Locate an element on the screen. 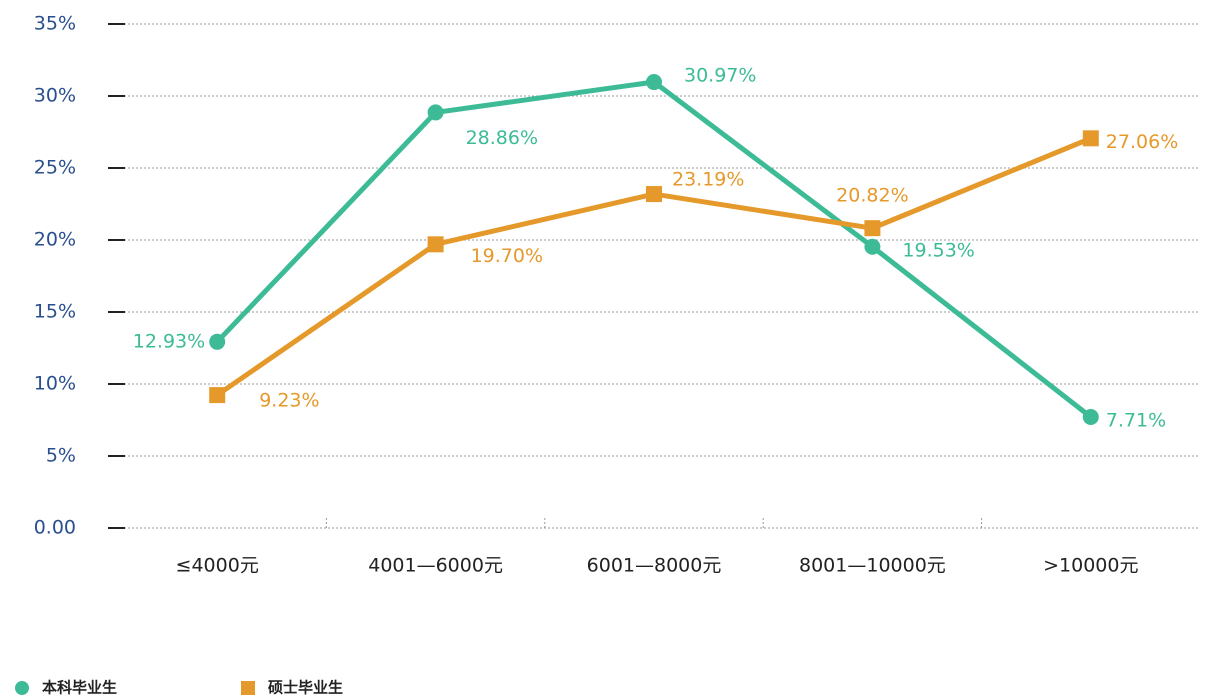 This screenshot has height=695, width=1211. data-label: 7.71% is located at coordinates (1136, 420).